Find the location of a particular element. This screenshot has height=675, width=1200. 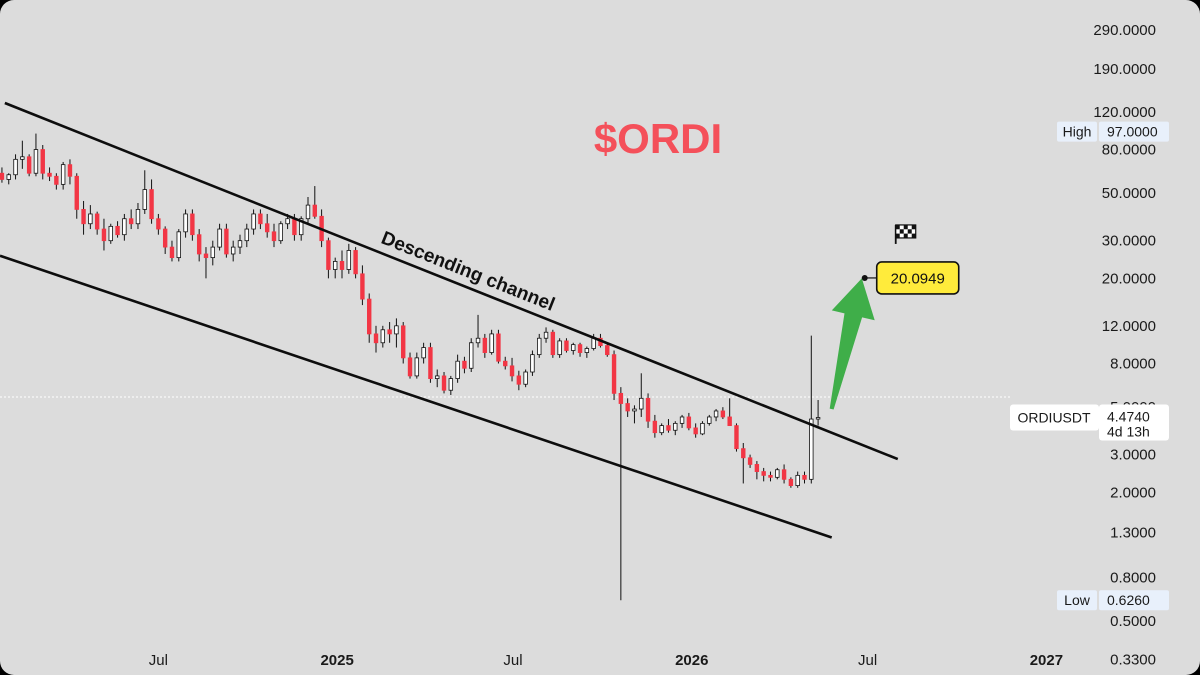

y-tick-label: 120.0000 is located at coordinates (1124, 112).